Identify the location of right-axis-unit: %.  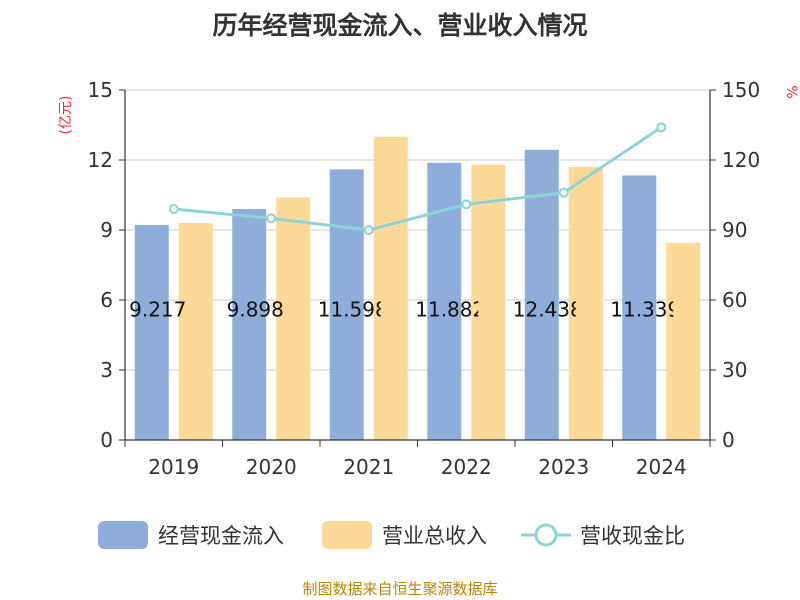
(791, 91).